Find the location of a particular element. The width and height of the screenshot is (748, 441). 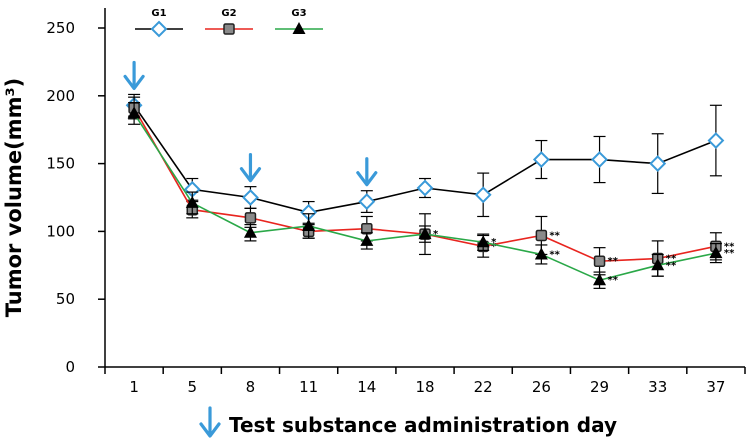

x-tick-label: 1 is located at coordinates (134, 387).